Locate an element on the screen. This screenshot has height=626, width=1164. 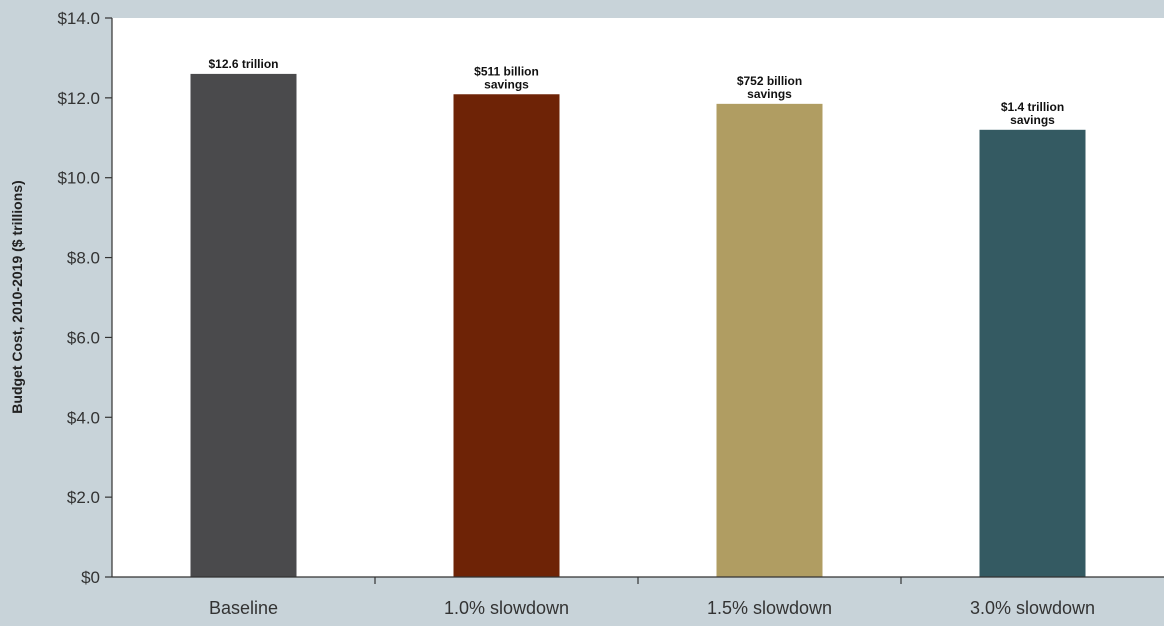
data-label: $12.6 trillion is located at coordinates (243, 64).